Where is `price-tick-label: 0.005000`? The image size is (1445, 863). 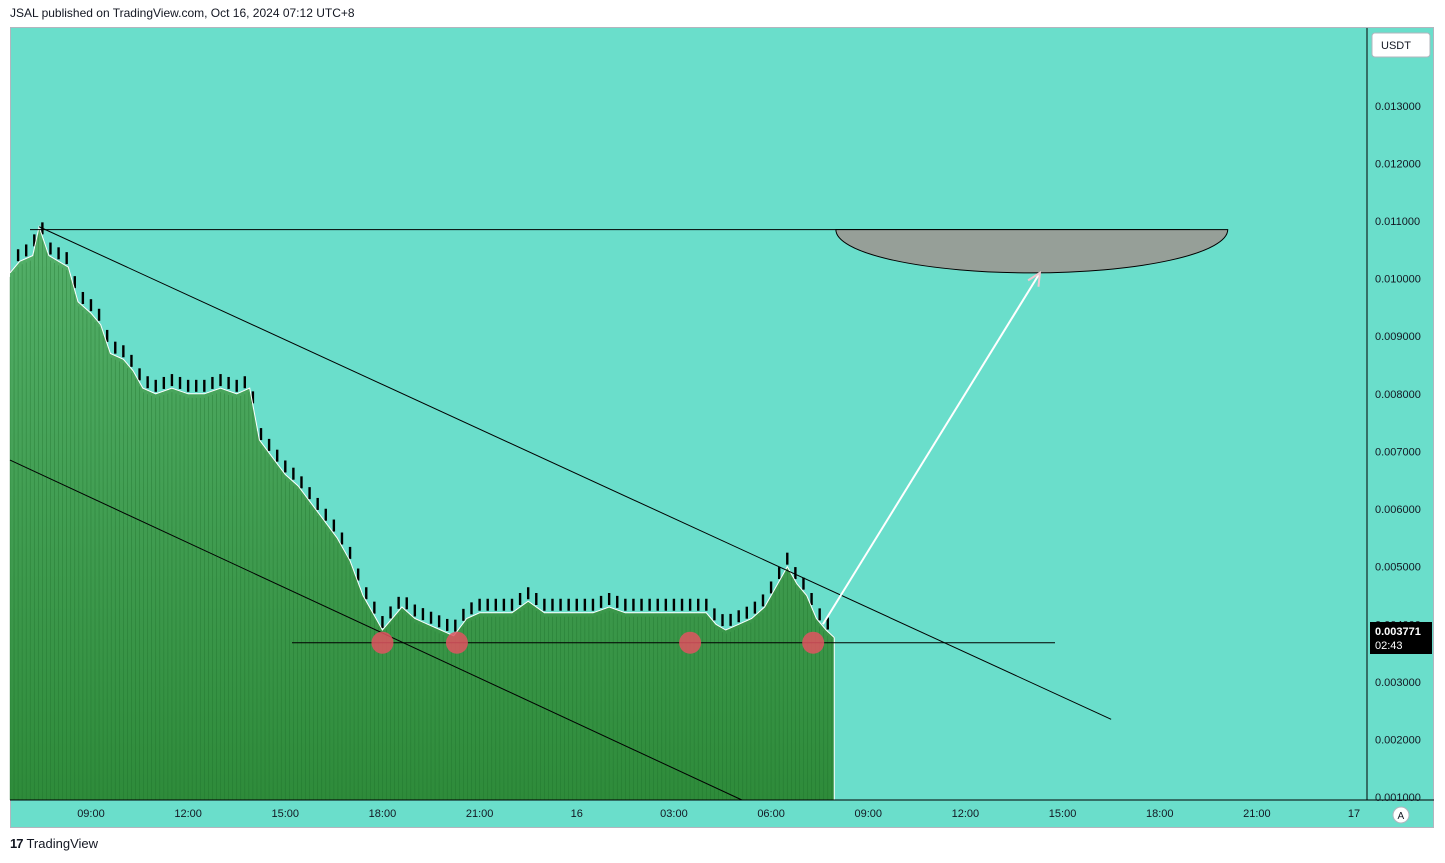
price-tick-label: 0.005000 is located at coordinates (1398, 568).